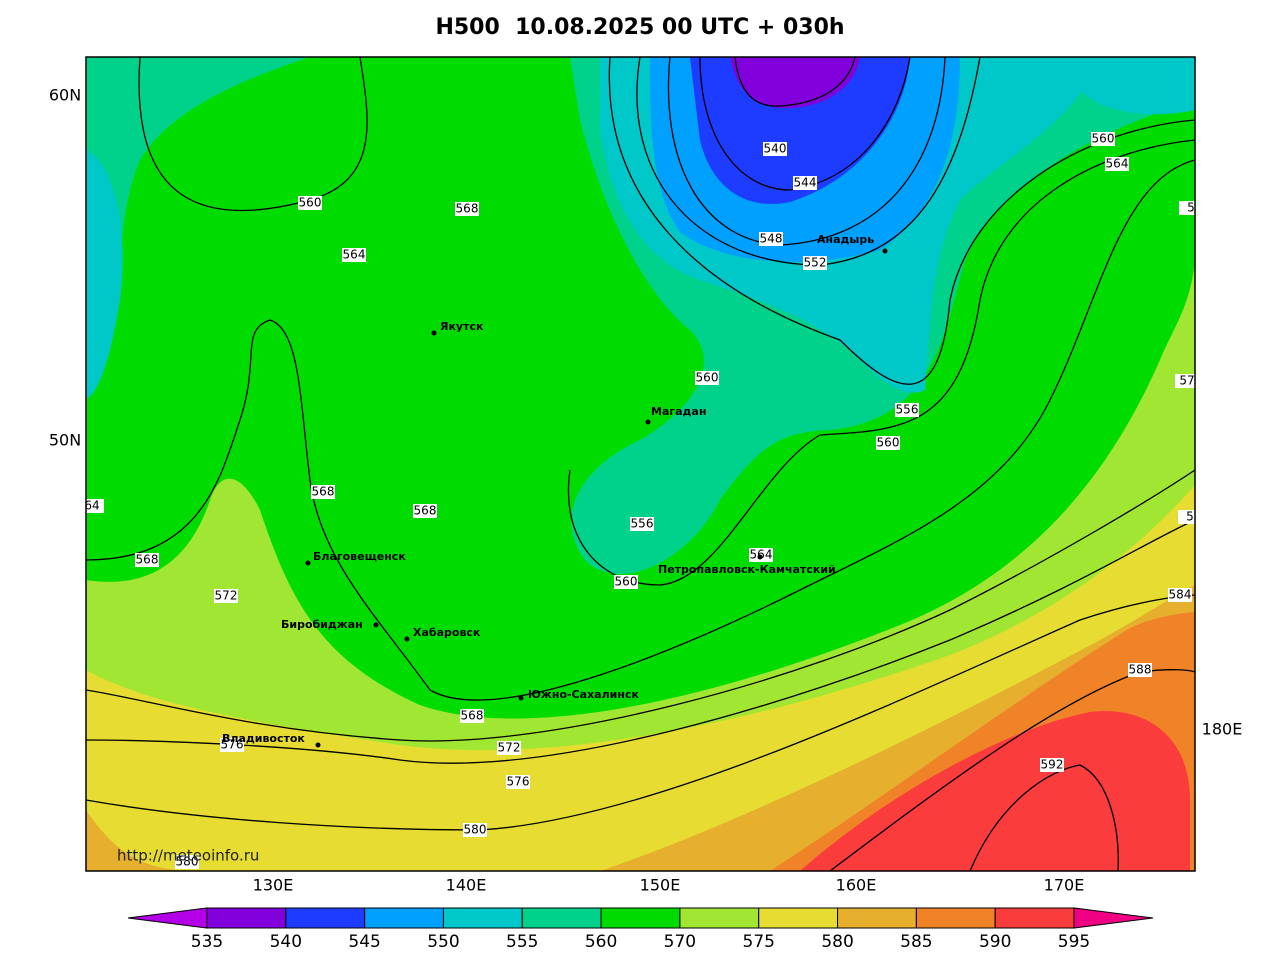  I want to click on city-label: Петропавловск-Камчатский, so click(747, 569).